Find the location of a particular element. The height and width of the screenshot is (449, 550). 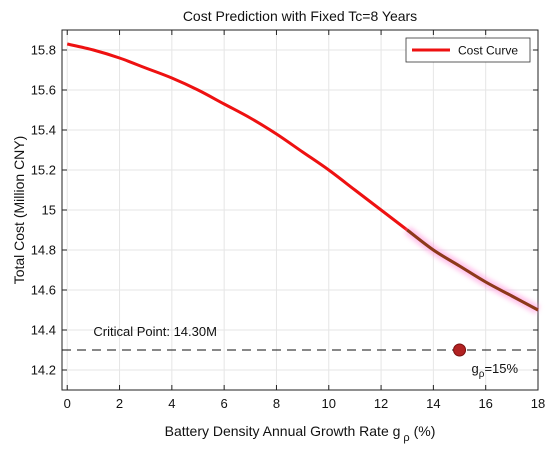

chart-title: Cost Prediction with Fixed Tc=8 Years is located at coordinates (300, 16).